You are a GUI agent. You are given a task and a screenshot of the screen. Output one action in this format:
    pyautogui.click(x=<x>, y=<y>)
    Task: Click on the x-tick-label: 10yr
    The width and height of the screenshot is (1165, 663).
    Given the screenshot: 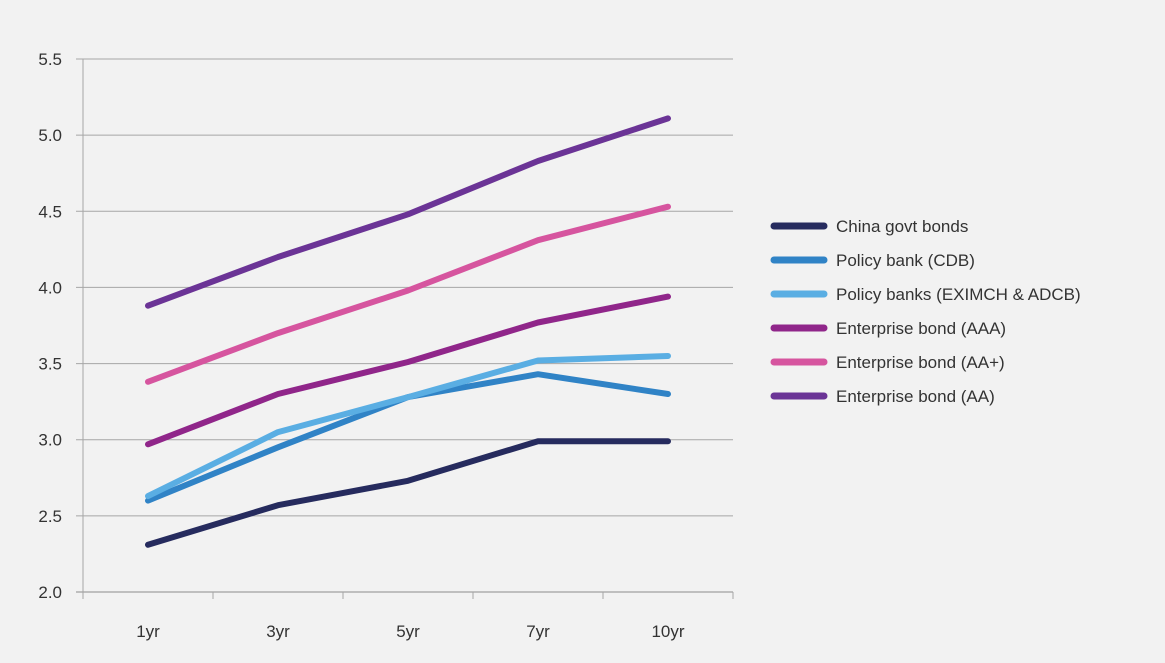 What is the action you would take?
    pyautogui.click(x=667, y=631)
    